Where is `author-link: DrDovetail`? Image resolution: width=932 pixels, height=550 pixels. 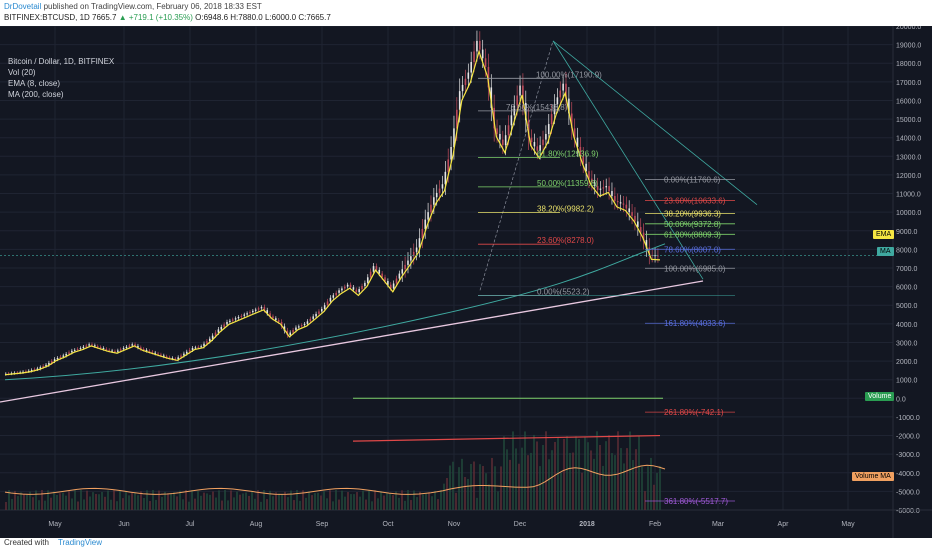
author-link: DrDovetail is located at coordinates (23, 6).